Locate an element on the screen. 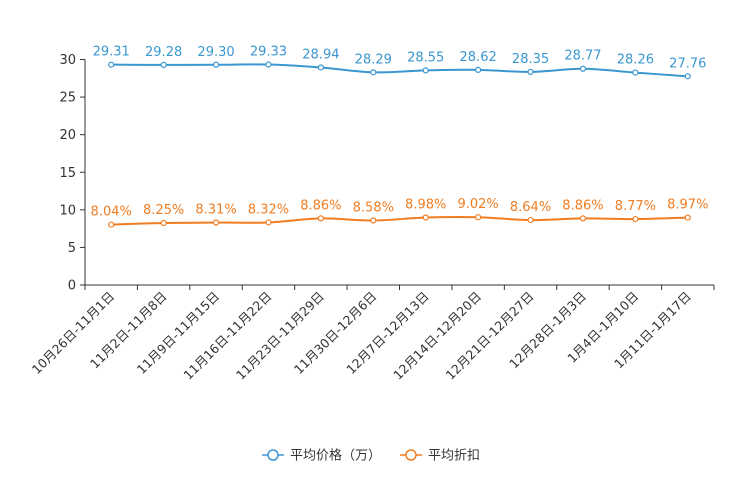 The image size is (744, 500). legend-label: 平均价格（万） is located at coordinates (335, 456).